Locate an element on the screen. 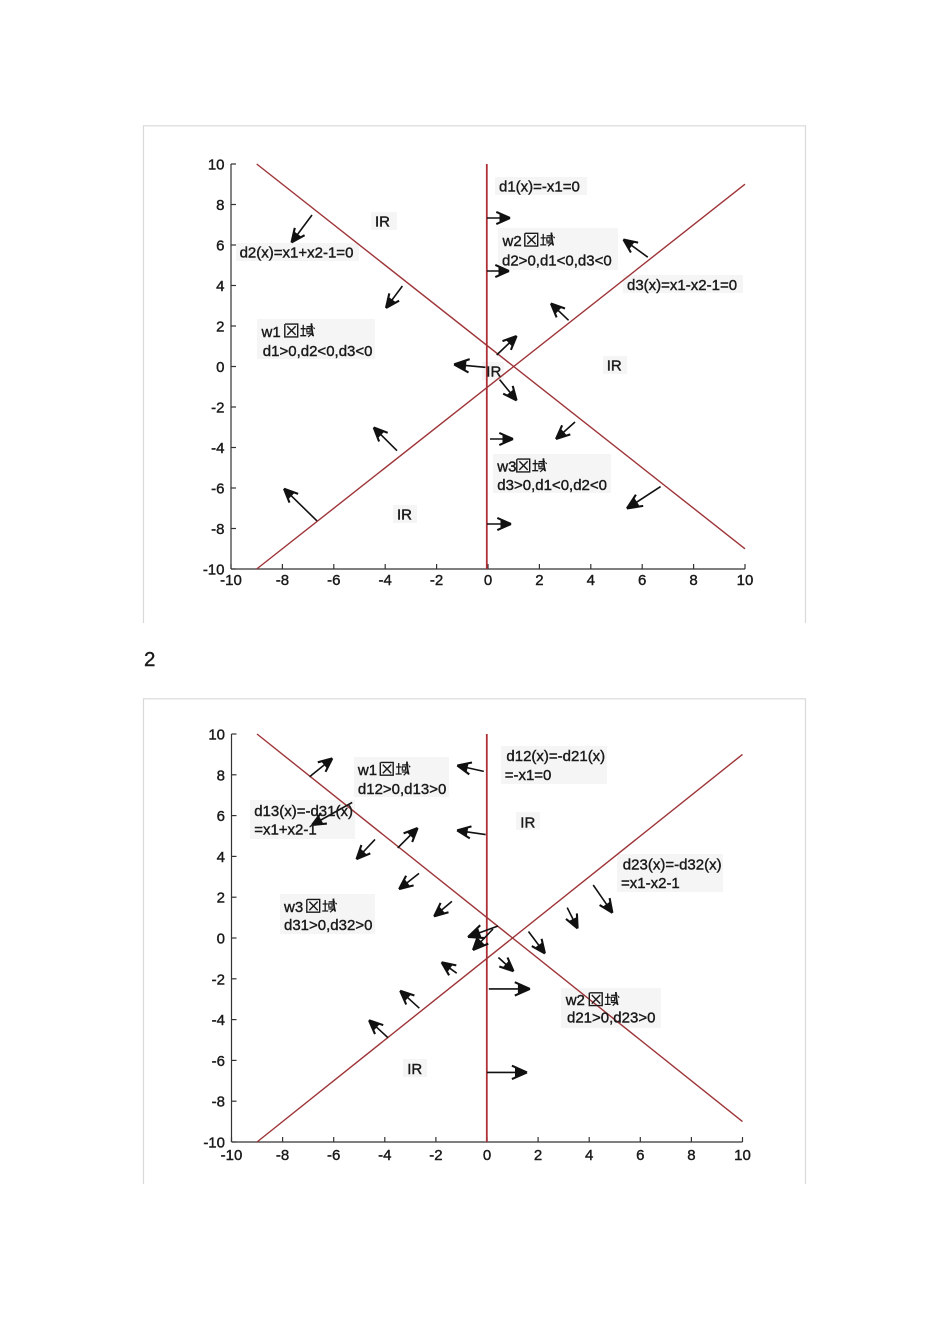  svg-text: d1>0,d2<0,d3<0 is located at coordinates (318, 351).